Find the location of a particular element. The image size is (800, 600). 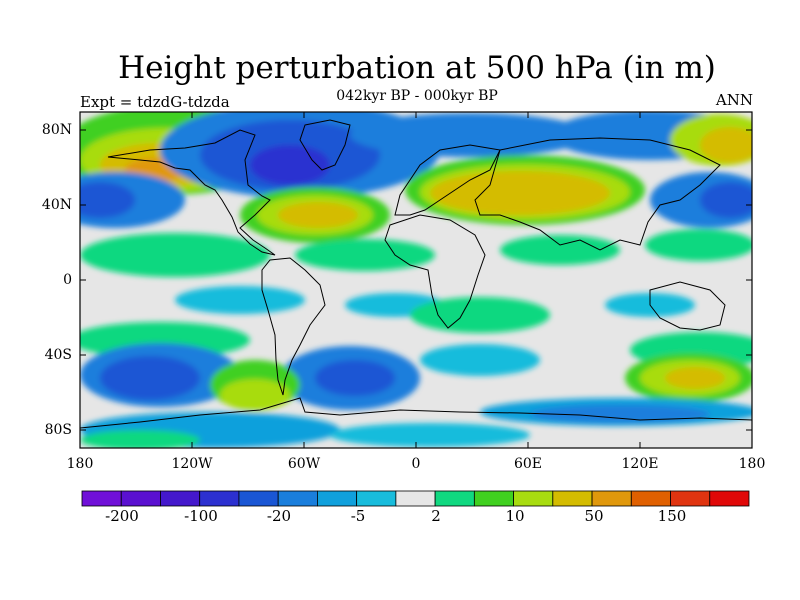

lat-tick-label: 40N is located at coordinates (56, 205).